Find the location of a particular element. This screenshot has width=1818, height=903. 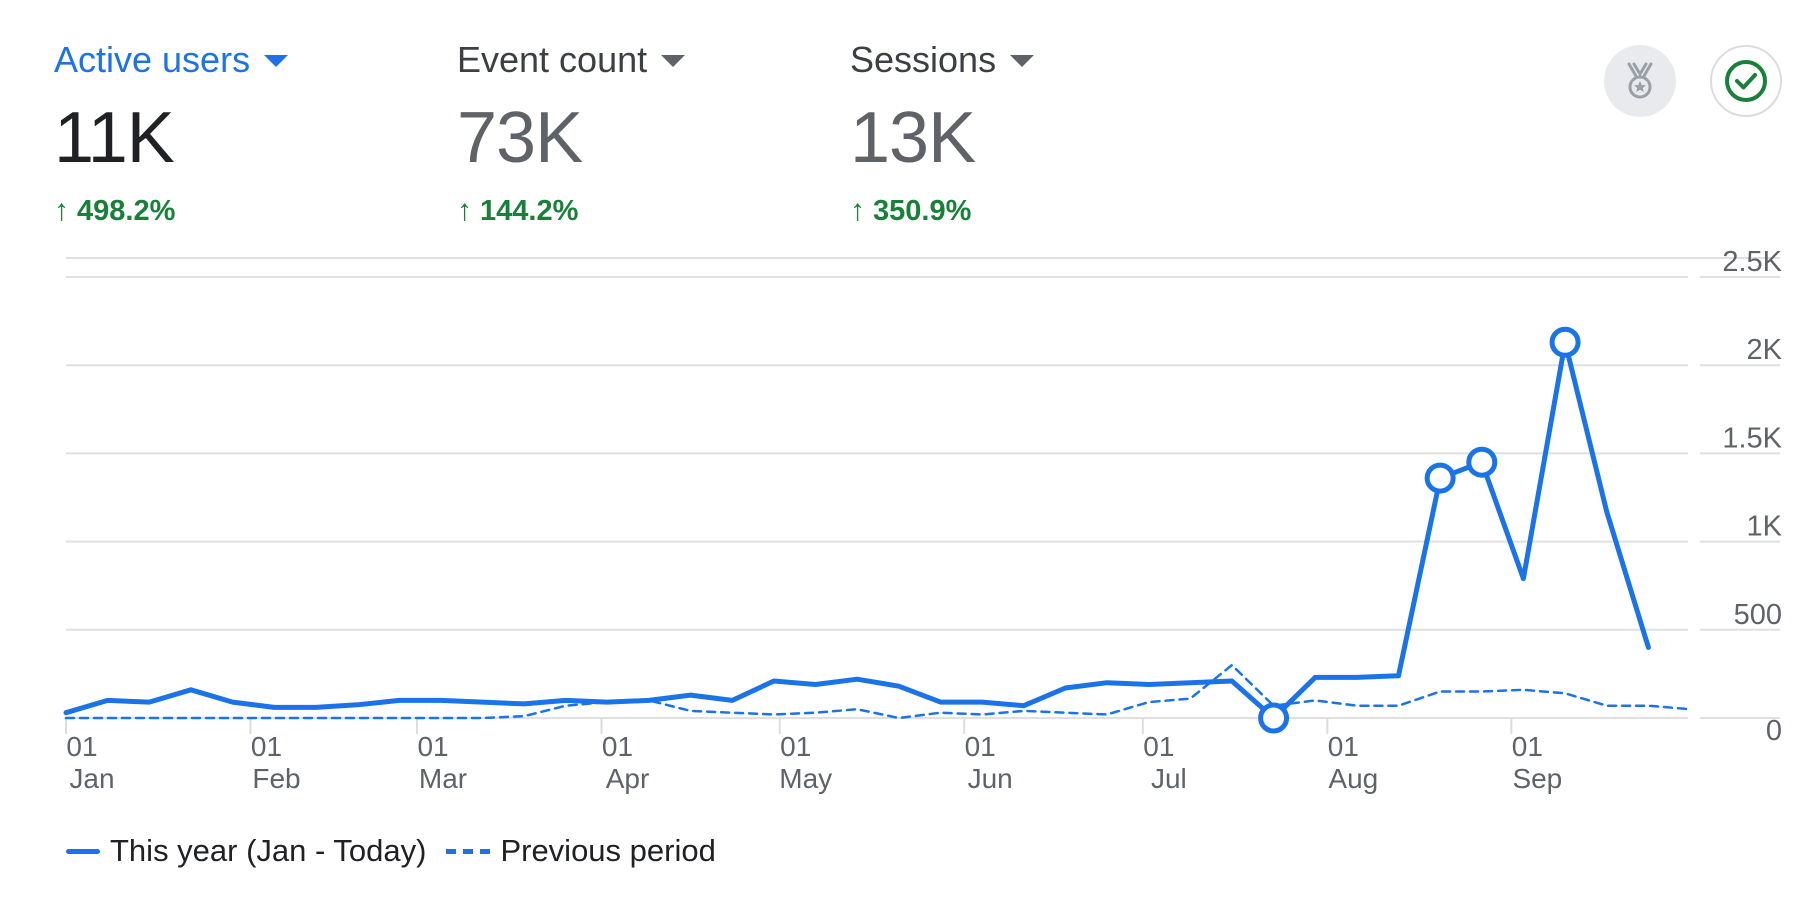

metric-title: Active users is located at coordinates (152, 59).